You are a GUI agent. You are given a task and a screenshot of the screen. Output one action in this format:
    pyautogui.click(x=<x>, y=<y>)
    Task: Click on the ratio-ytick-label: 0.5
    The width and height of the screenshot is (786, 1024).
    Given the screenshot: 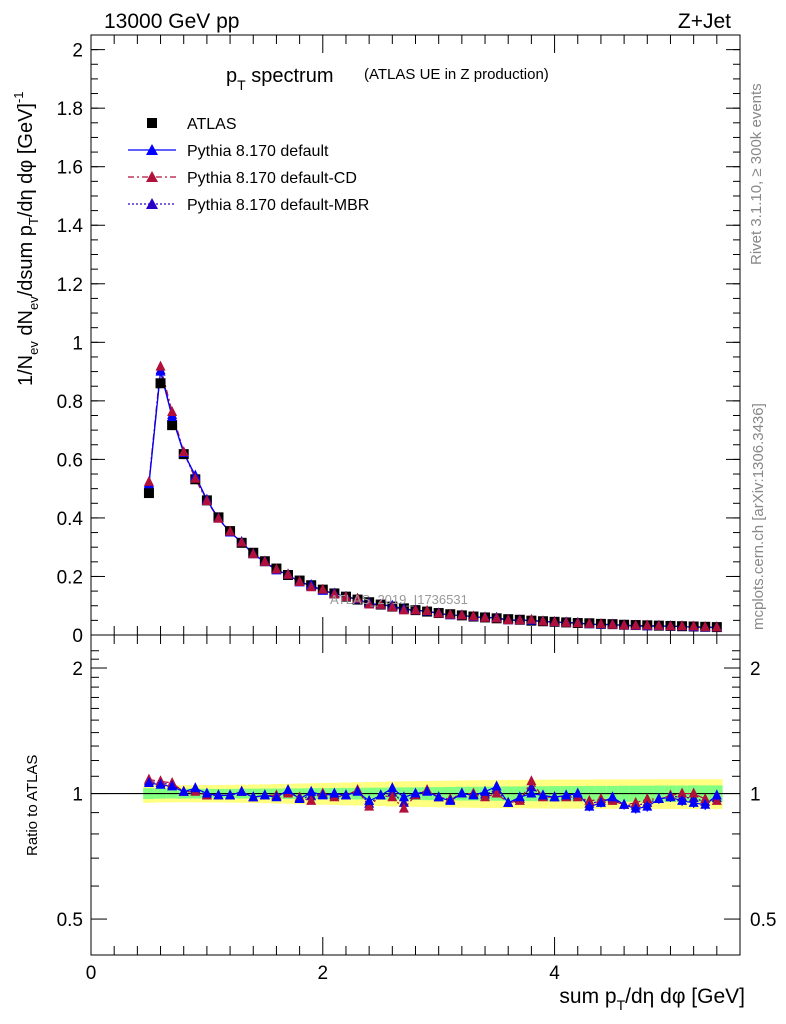 What is the action you would take?
    pyautogui.click(x=70, y=920)
    